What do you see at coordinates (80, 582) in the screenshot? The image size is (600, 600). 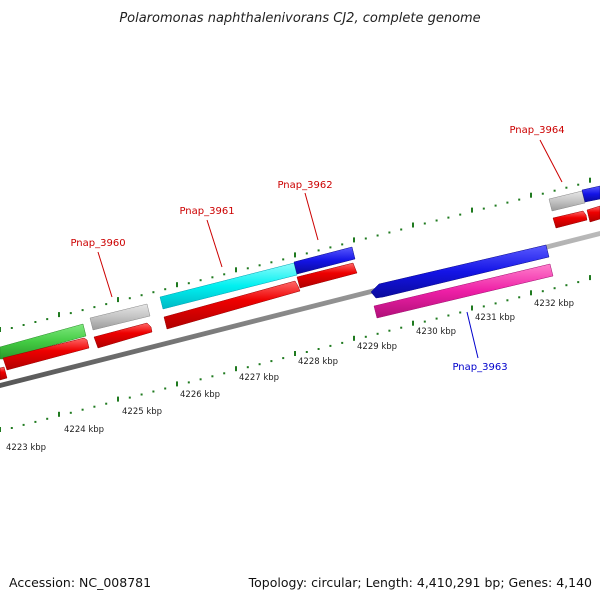 I see `accession-text: Accession: NC_008781` at bounding box center [80, 582].